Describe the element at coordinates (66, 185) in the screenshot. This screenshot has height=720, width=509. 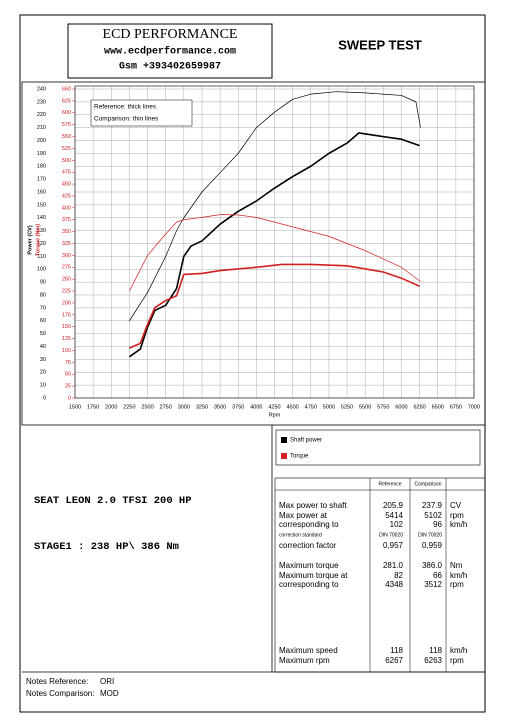
I see `y2-tick-label: 450` at that location.